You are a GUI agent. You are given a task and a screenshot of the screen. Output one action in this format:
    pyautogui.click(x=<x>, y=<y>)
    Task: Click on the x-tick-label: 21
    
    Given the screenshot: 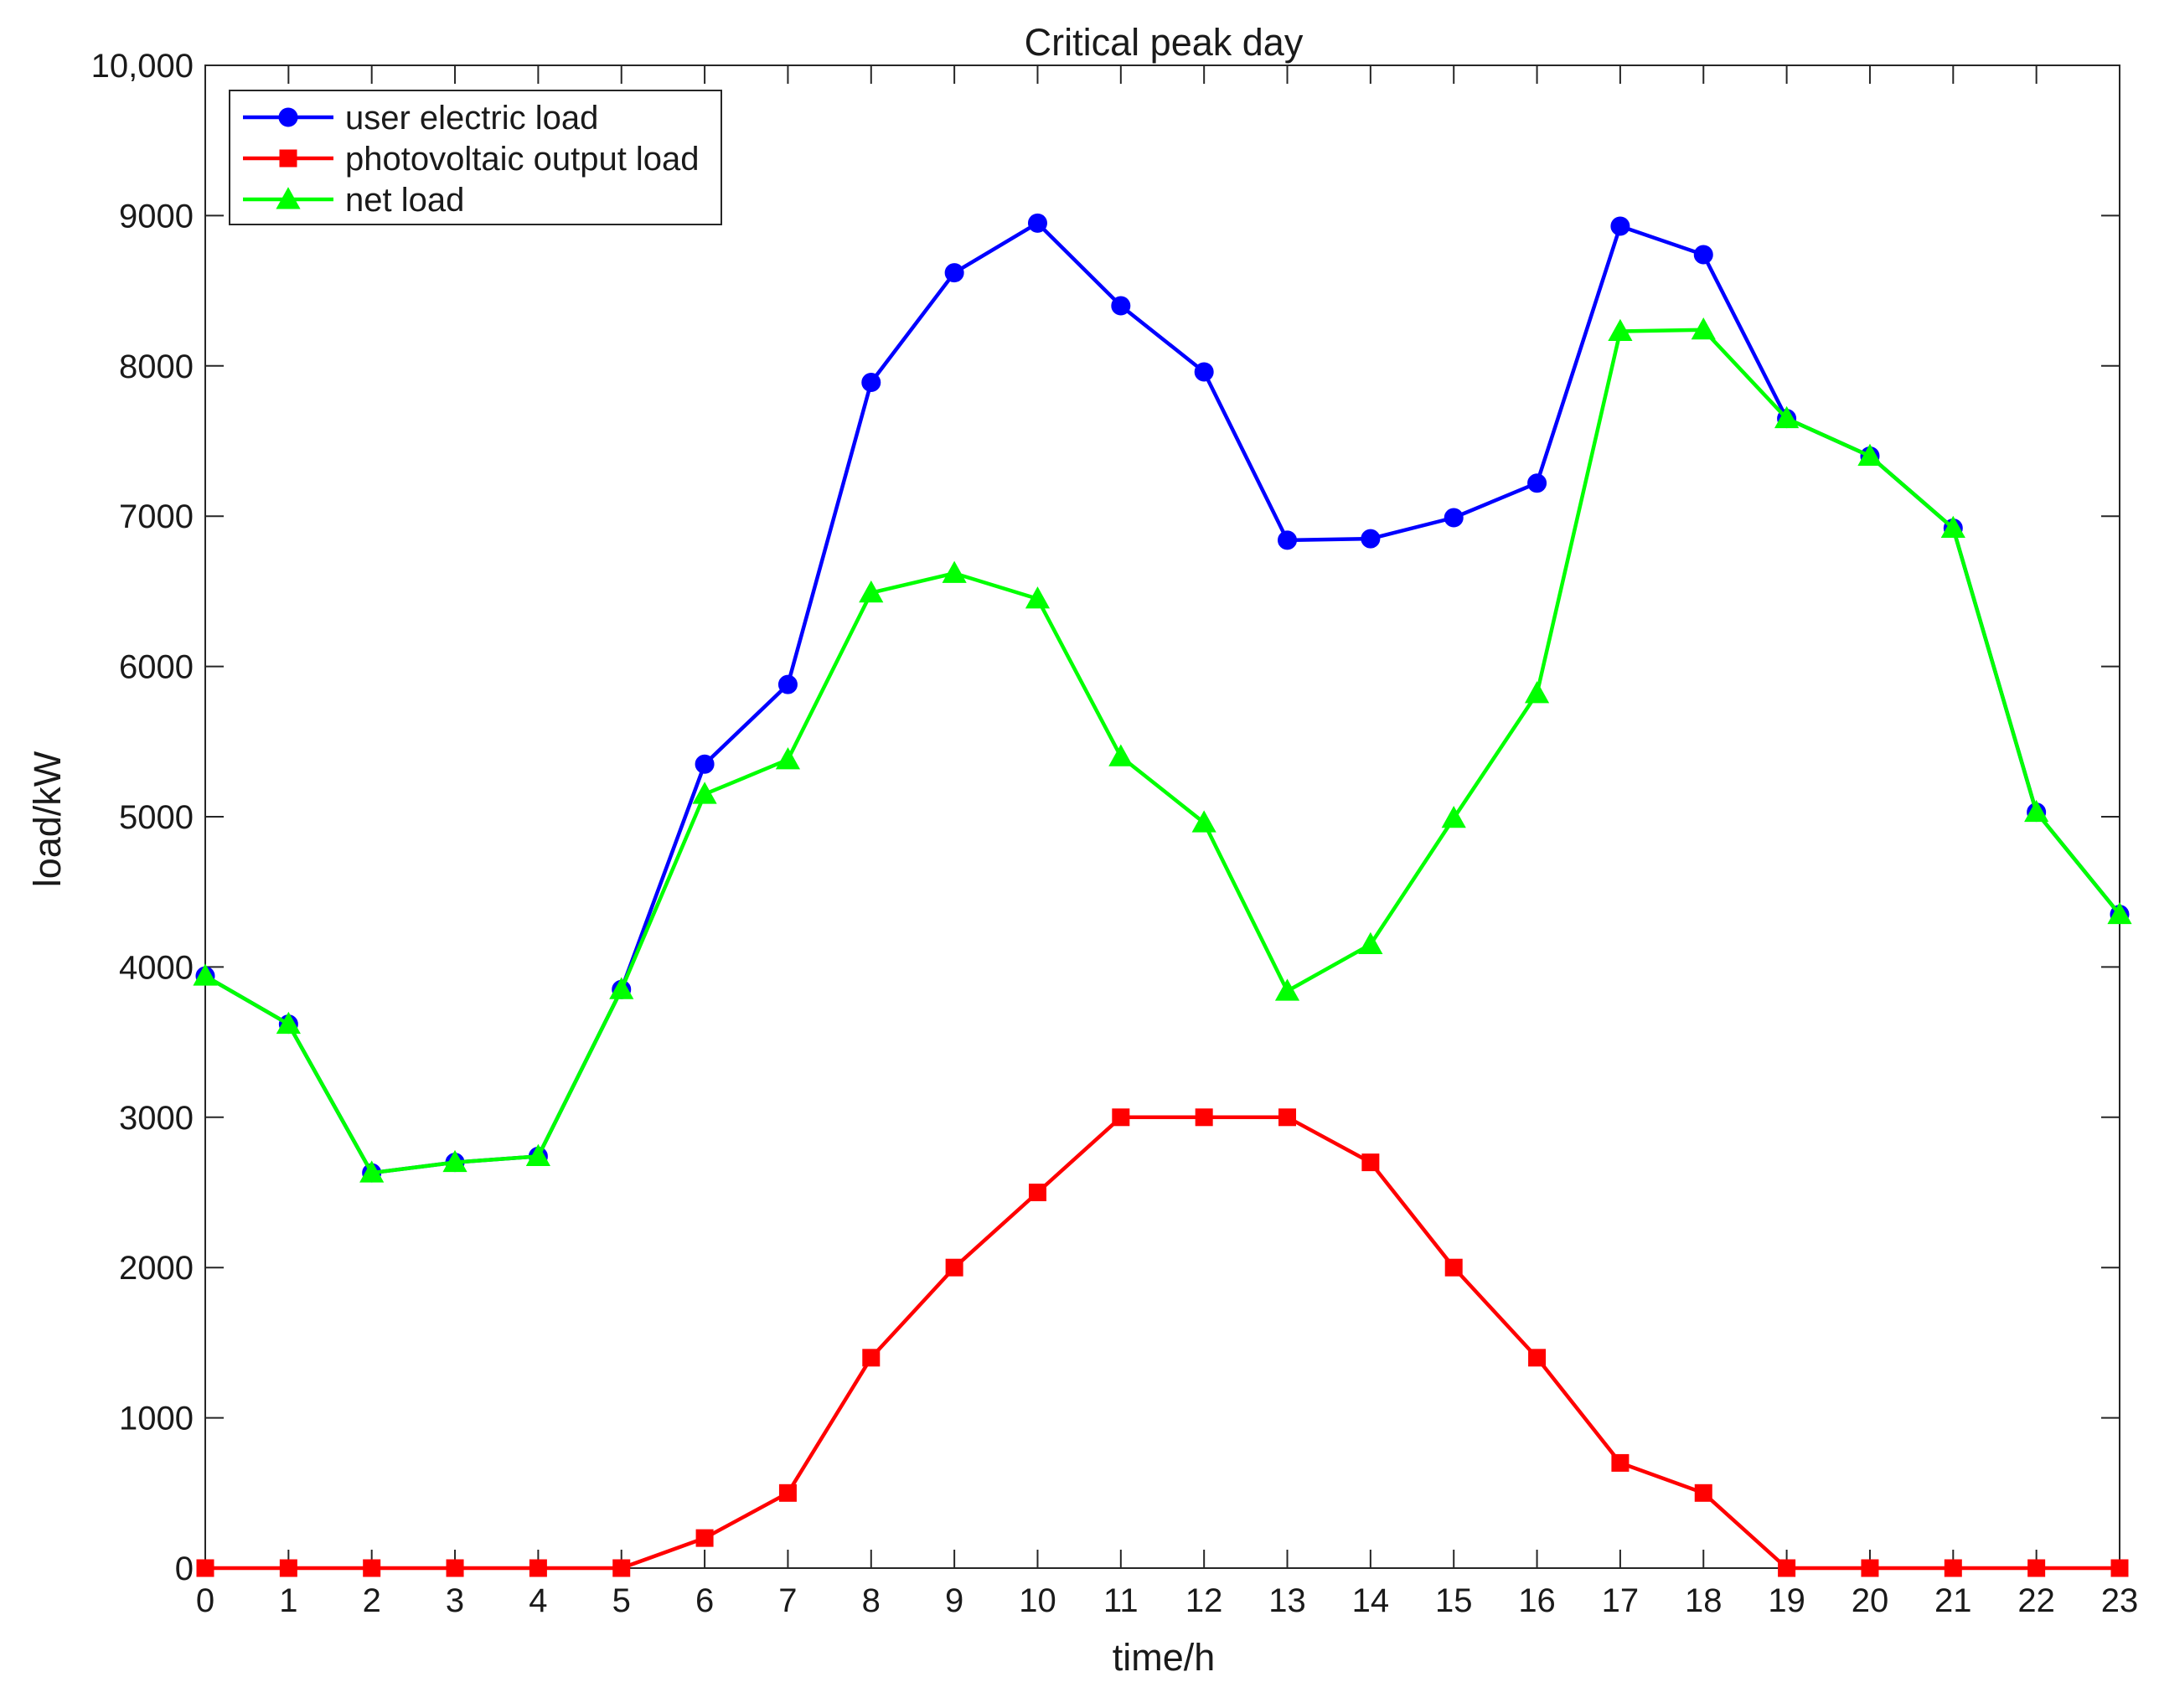 What is the action you would take?
    pyautogui.click(x=1953, y=1600)
    